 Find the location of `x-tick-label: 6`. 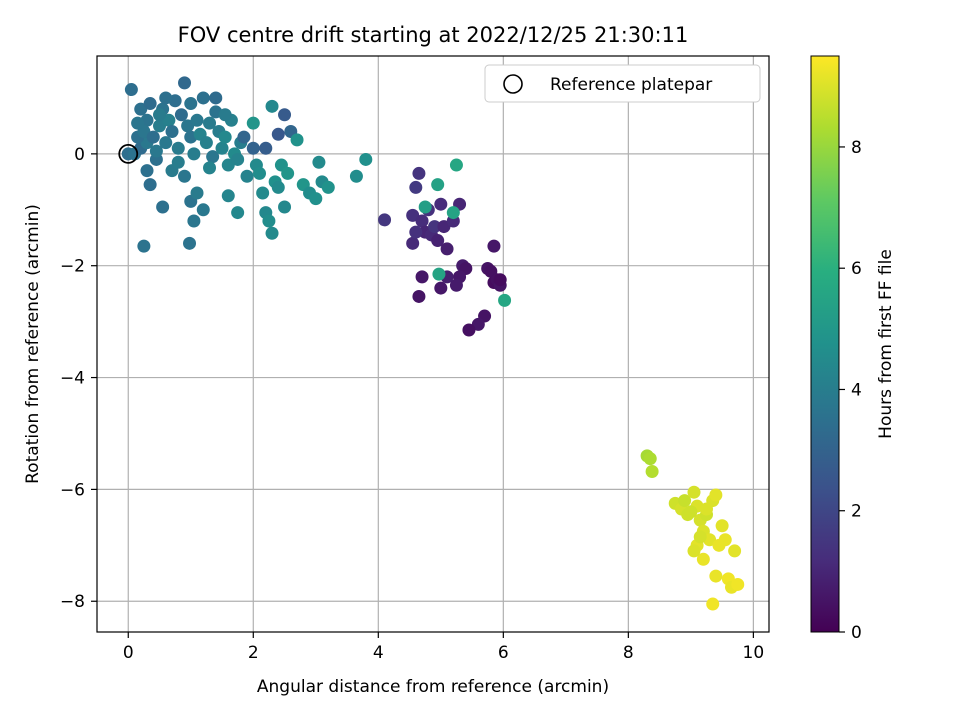

x-tick-label: 6 is located at coordinates (503, 653).